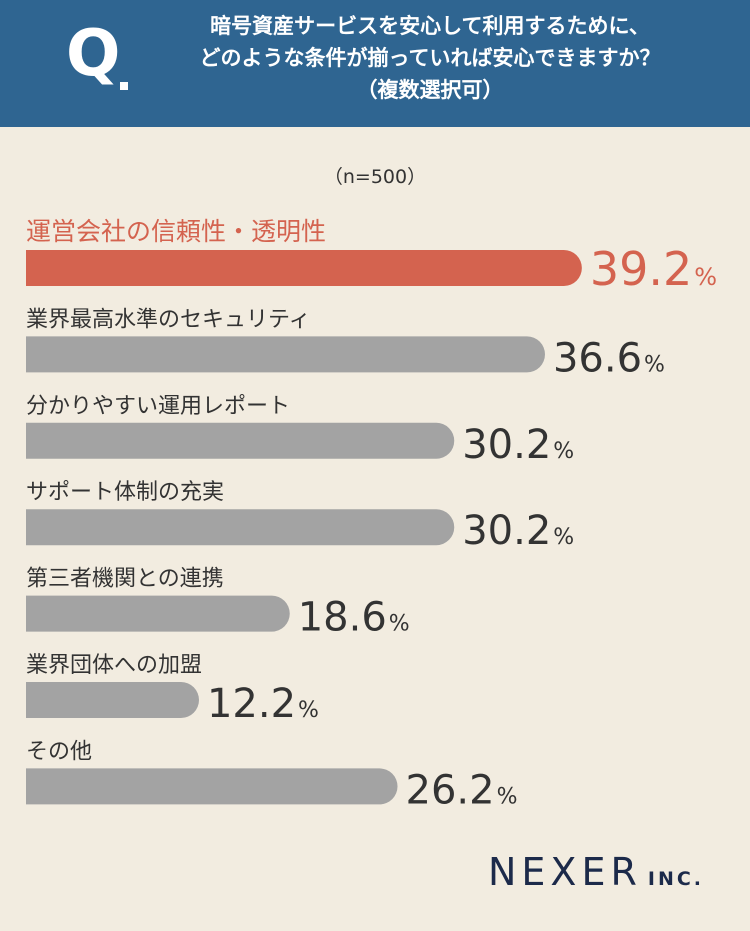  I want to click on question-line-1: 暗号資産サービスを安心して利用するために、, so click(430, 26).